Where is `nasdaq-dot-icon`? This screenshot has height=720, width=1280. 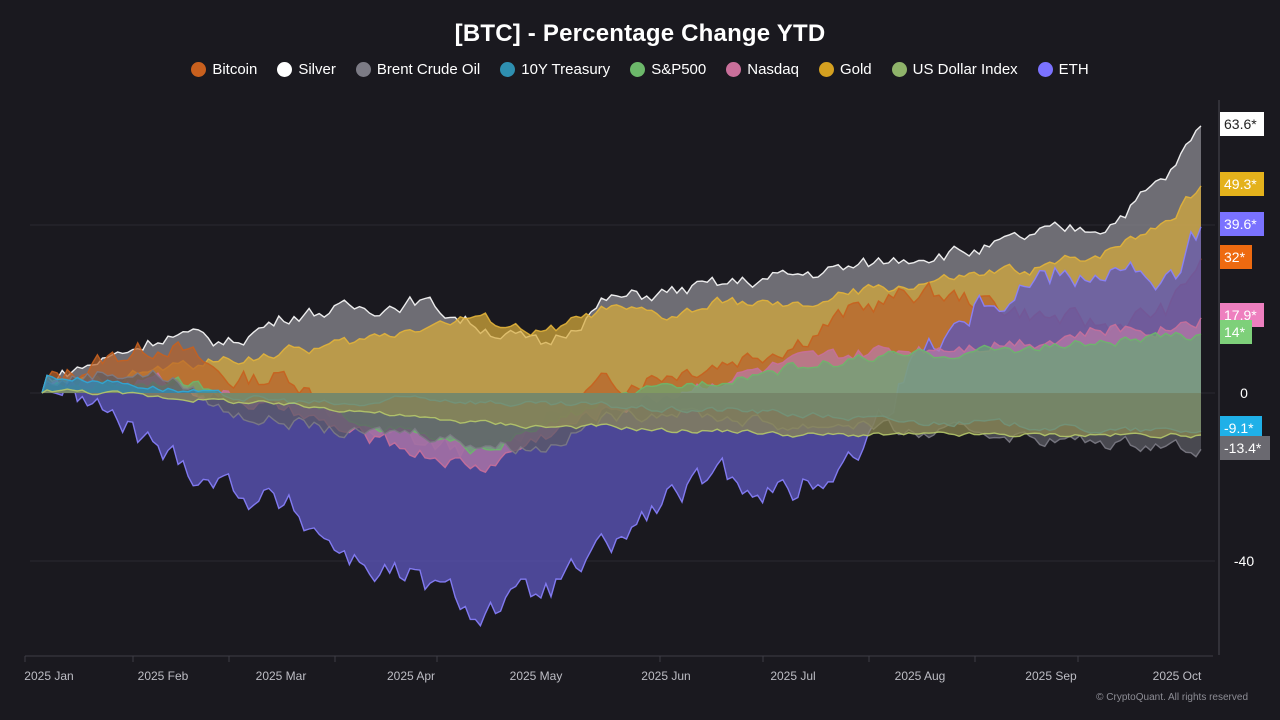
nasdaq-dot-icon is located at coordinates (734, 69).